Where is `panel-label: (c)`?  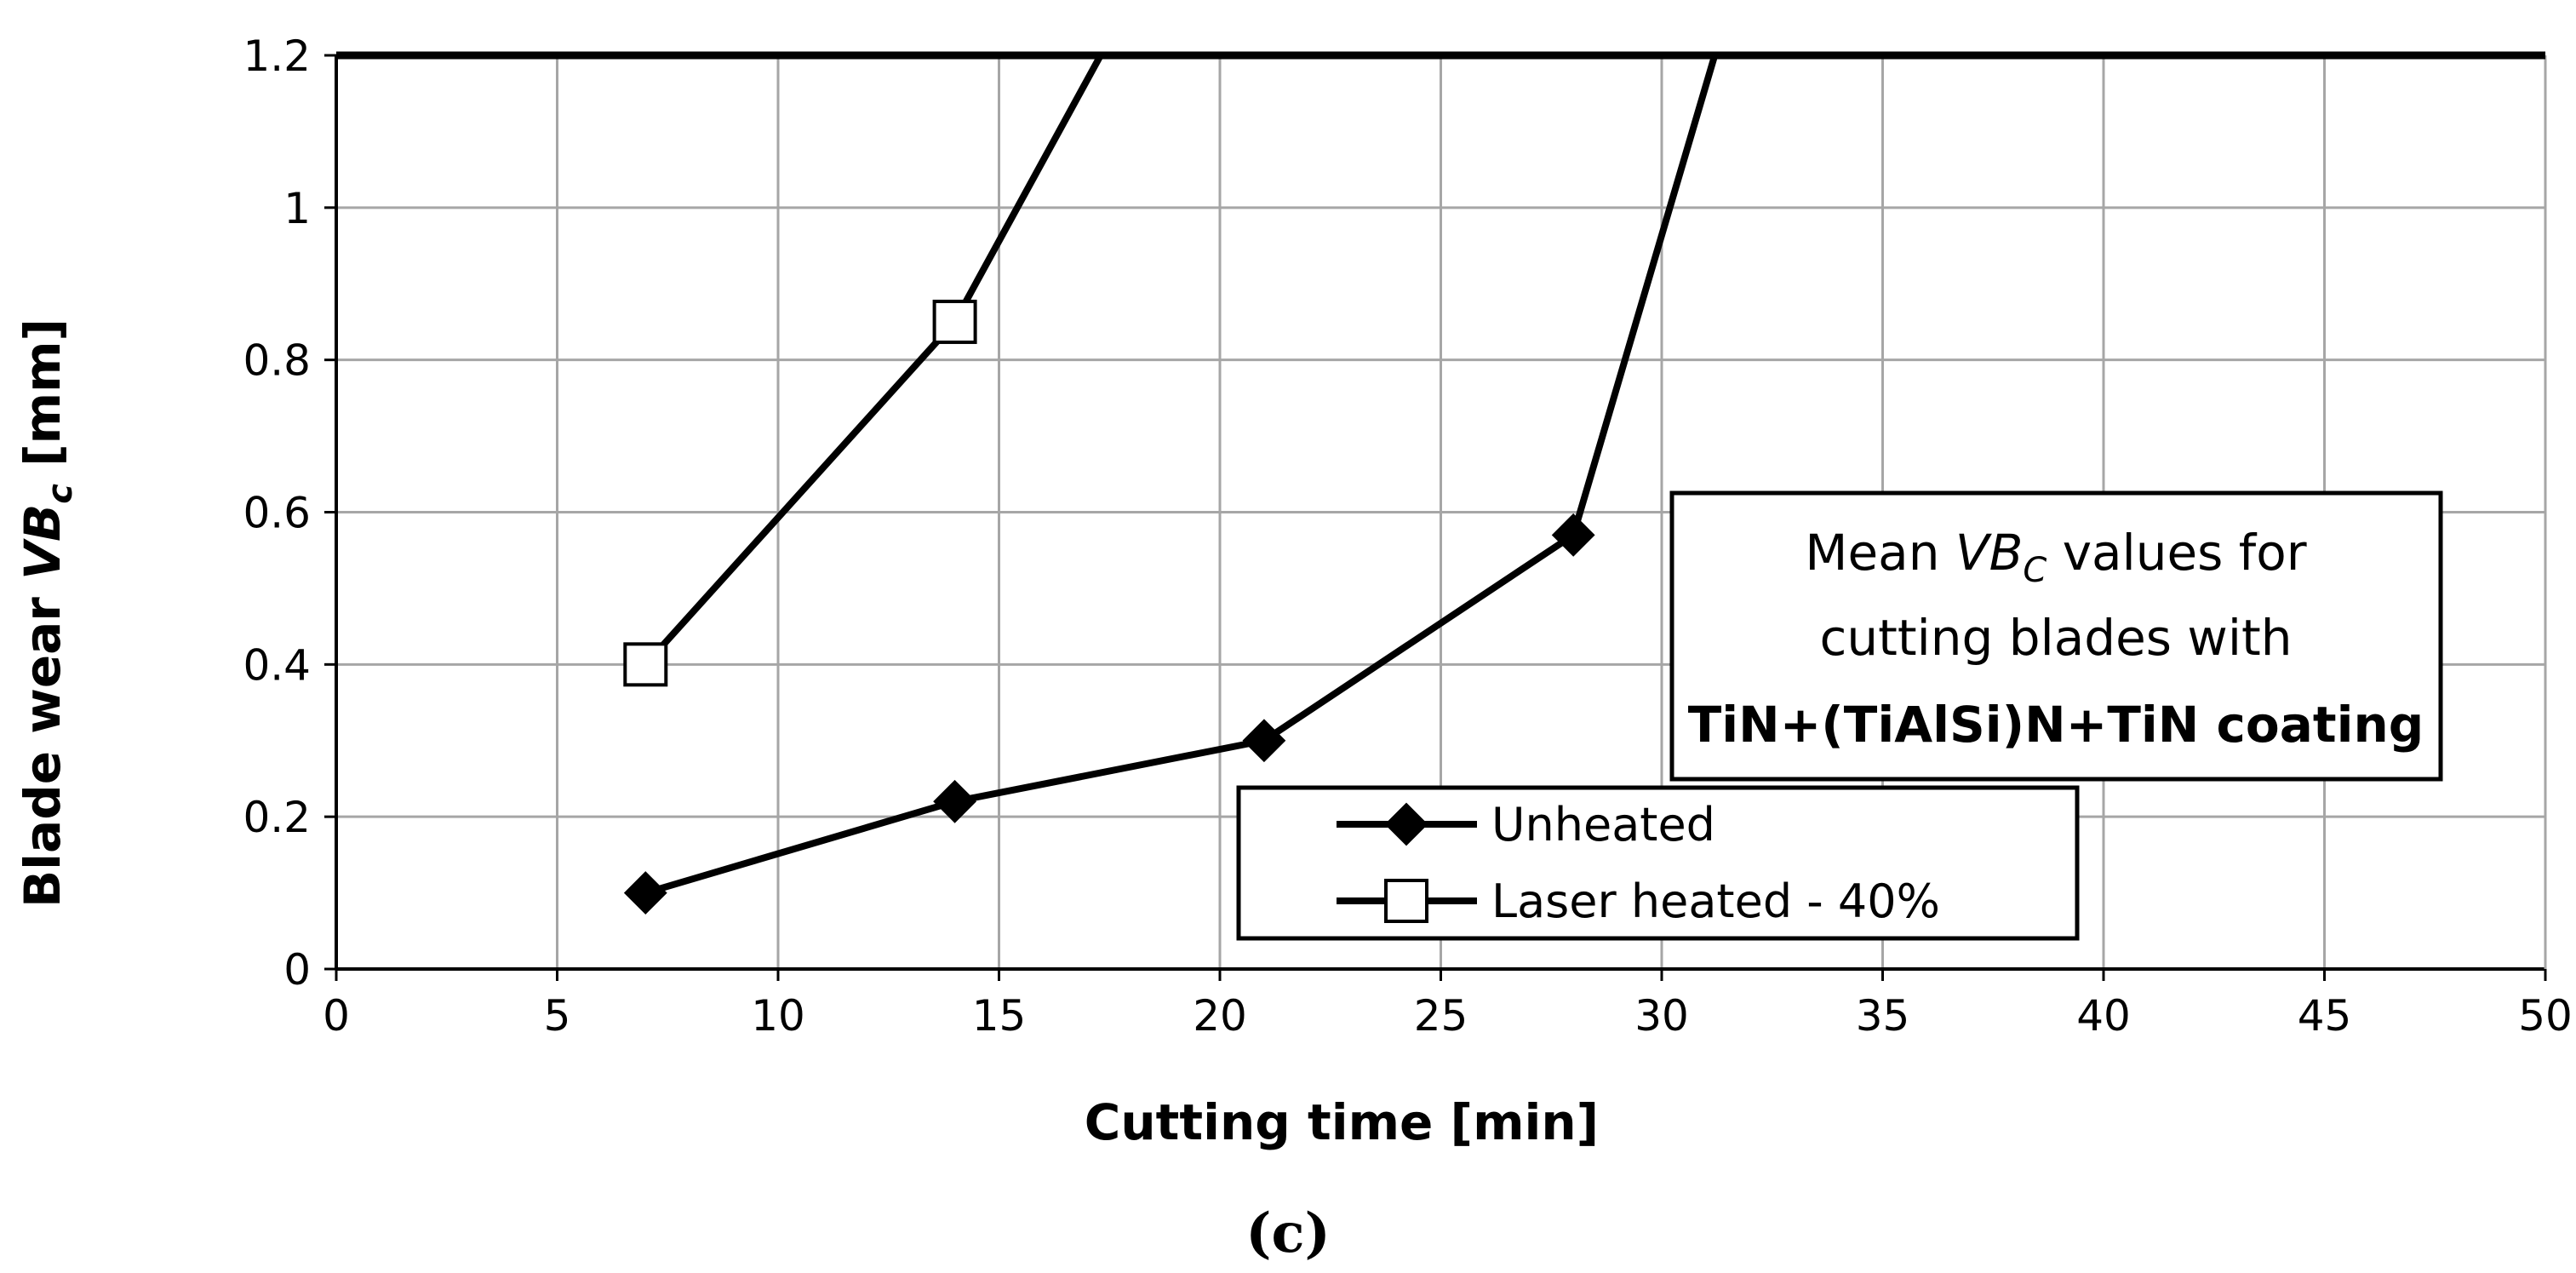 panel-label: (c) is located at coordinates (1288, 1233).